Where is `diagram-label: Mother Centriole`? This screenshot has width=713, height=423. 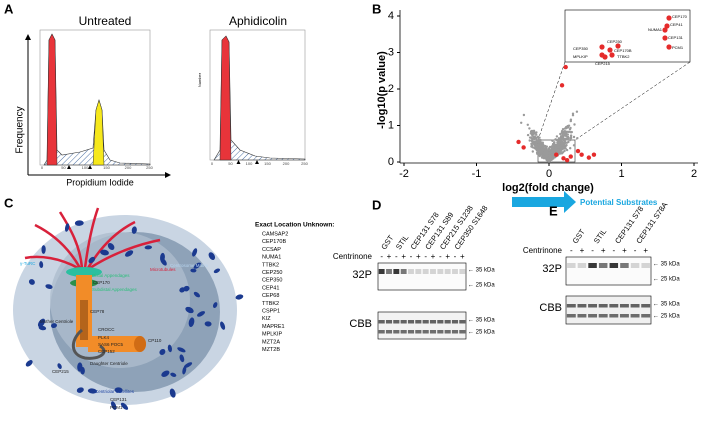 diagram-label: Mother Centriole is located at coordinates (57, 321).